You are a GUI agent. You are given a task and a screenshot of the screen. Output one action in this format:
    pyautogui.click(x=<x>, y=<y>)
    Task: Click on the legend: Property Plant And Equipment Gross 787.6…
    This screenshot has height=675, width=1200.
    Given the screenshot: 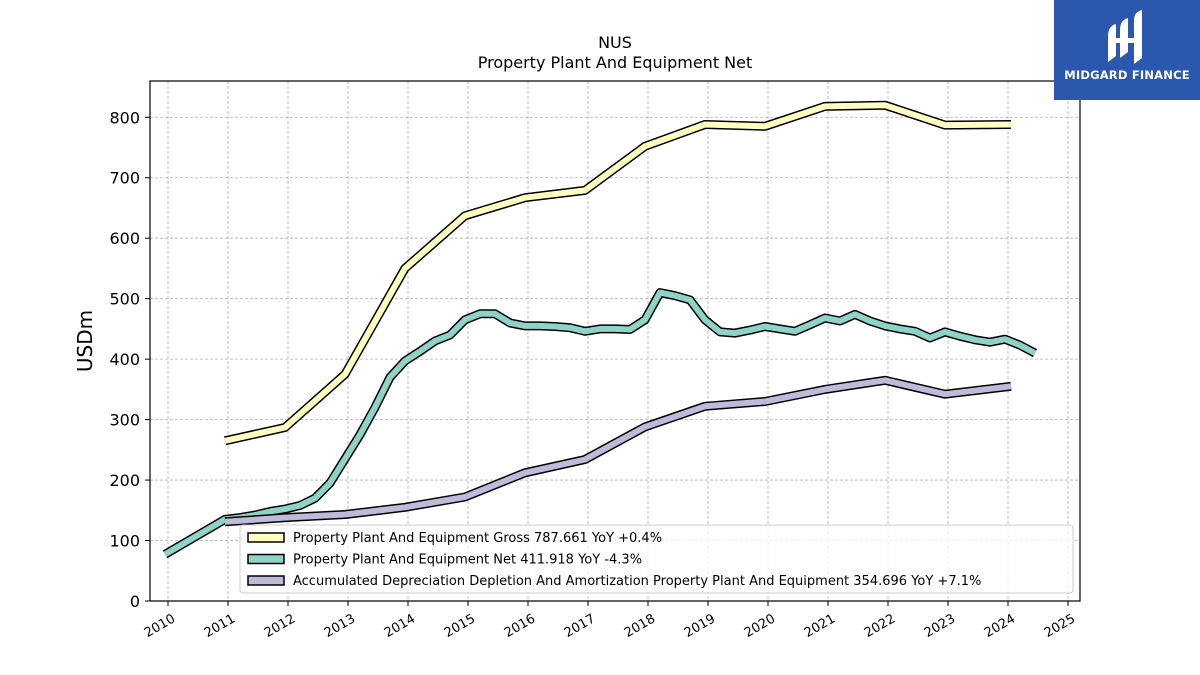 What is the action you would take?
    pyautogui.click(x=656, y=559)
    